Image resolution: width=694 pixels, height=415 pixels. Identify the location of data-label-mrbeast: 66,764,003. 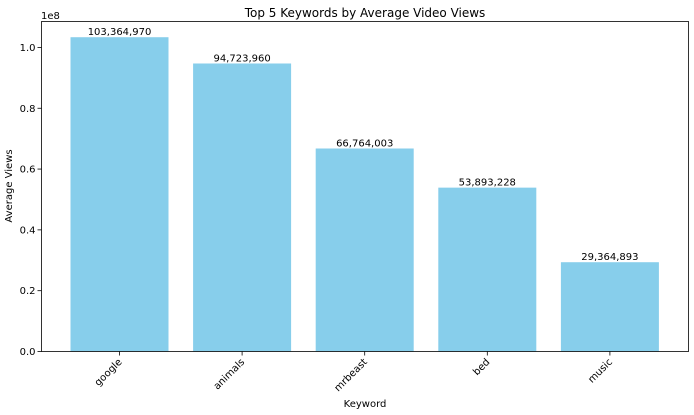
(364, 144).